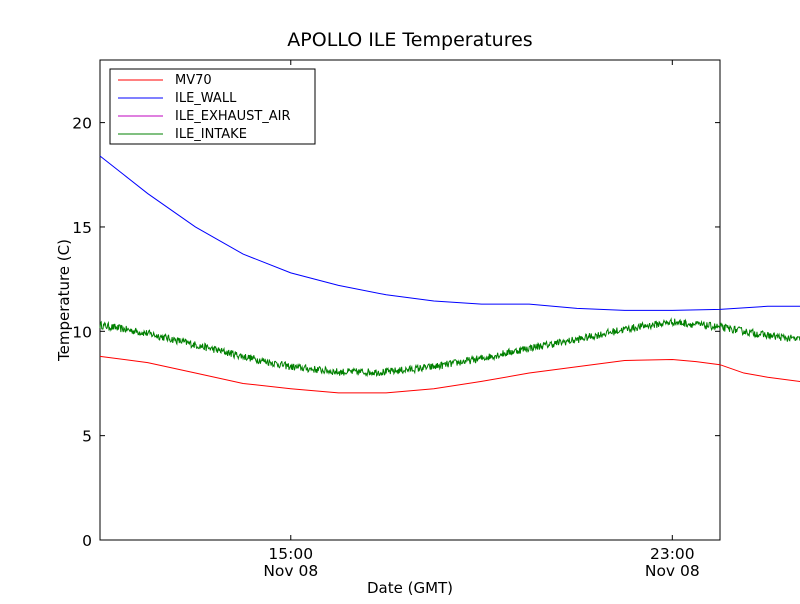 This screenshot has width=800, height=604. I want to click on y-tick-label: 5, so click(87, 437).